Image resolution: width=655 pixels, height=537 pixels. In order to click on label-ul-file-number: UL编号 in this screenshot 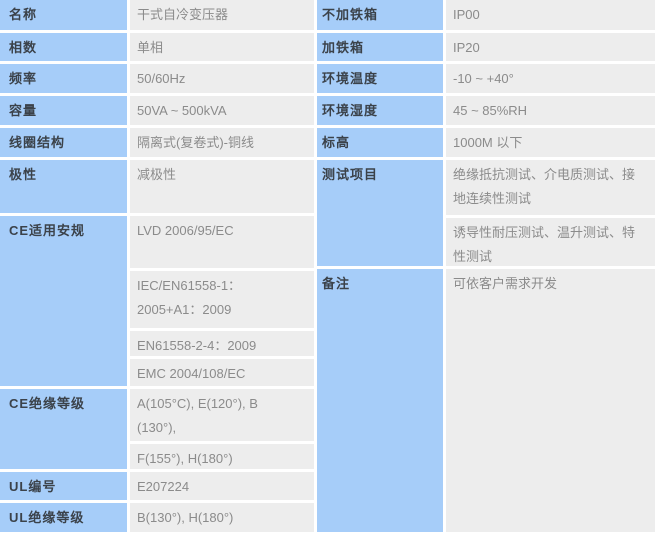, I will do `click(63, 486)`.